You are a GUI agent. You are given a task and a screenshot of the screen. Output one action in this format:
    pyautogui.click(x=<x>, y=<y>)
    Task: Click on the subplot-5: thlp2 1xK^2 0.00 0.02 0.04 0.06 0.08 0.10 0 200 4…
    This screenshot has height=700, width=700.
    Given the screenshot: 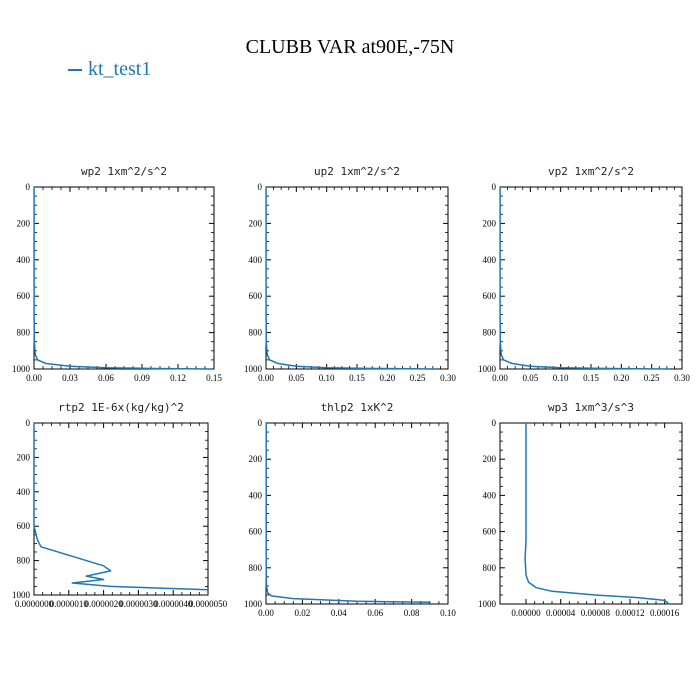 What is the action you would take?
    pyautogui.click(x=350, y=509)
    